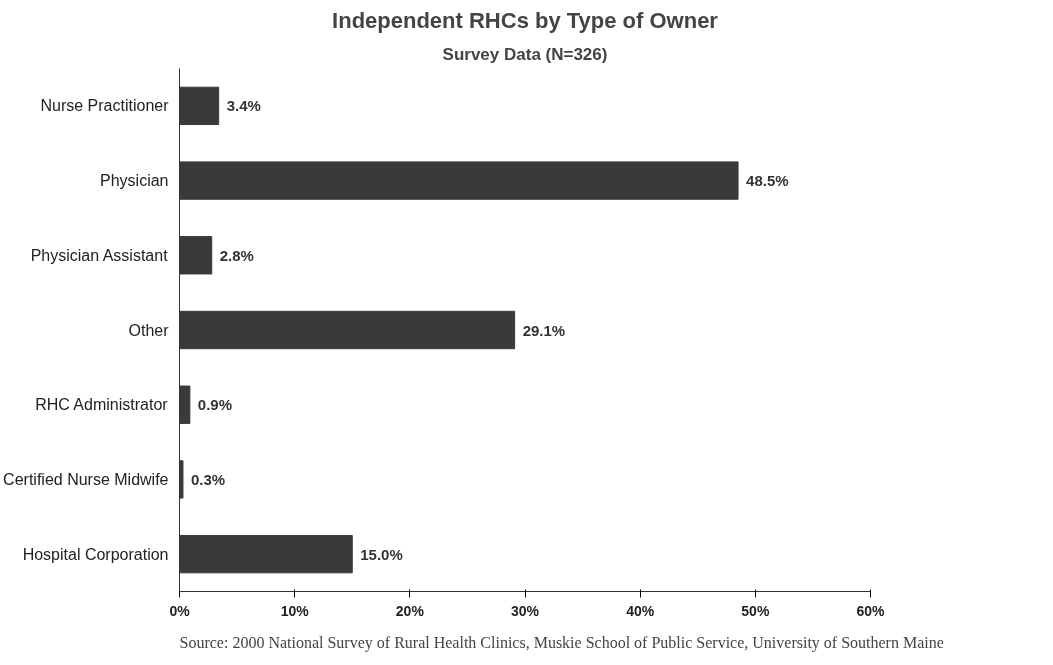 This screenshot has height=665, width=1053. I want to click on data-label: 2.8%, so click(236, 255).